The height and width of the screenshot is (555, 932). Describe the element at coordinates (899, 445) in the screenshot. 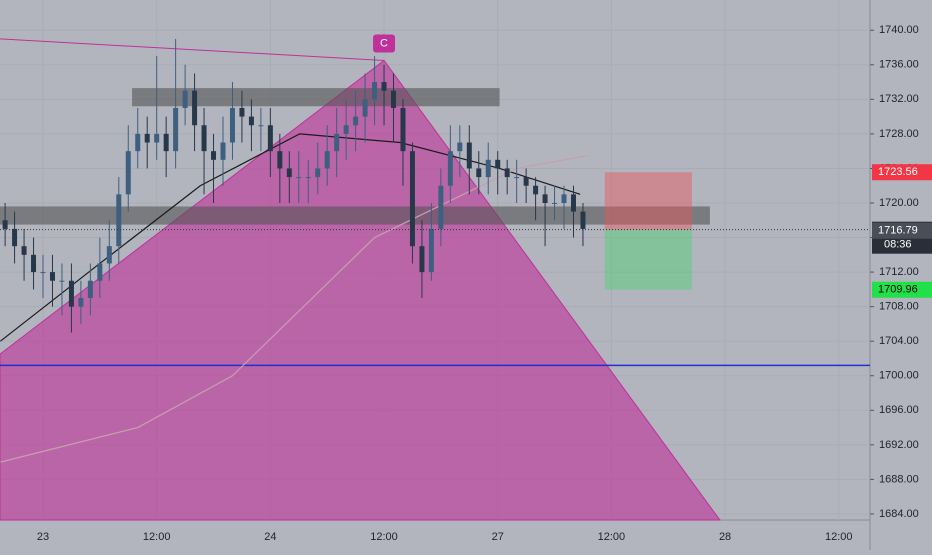

I see `y-tick-label: 1692.00` at that location.